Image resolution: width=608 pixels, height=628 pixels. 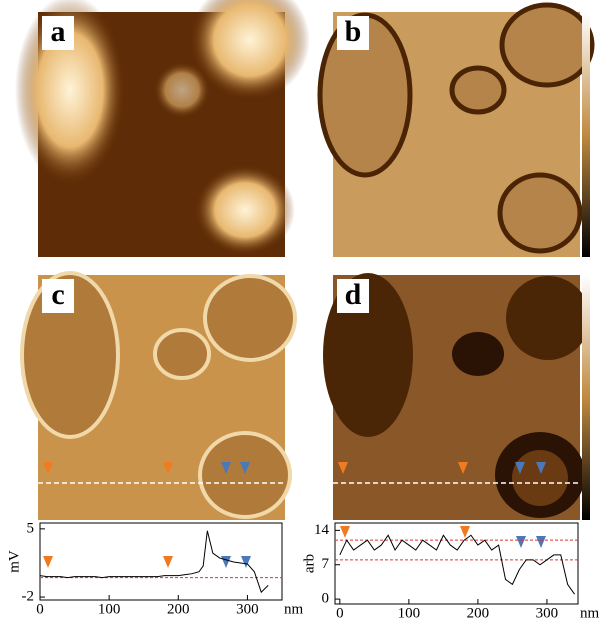 I want to click on y-tick-label: 5, so click(x=31, y=528).